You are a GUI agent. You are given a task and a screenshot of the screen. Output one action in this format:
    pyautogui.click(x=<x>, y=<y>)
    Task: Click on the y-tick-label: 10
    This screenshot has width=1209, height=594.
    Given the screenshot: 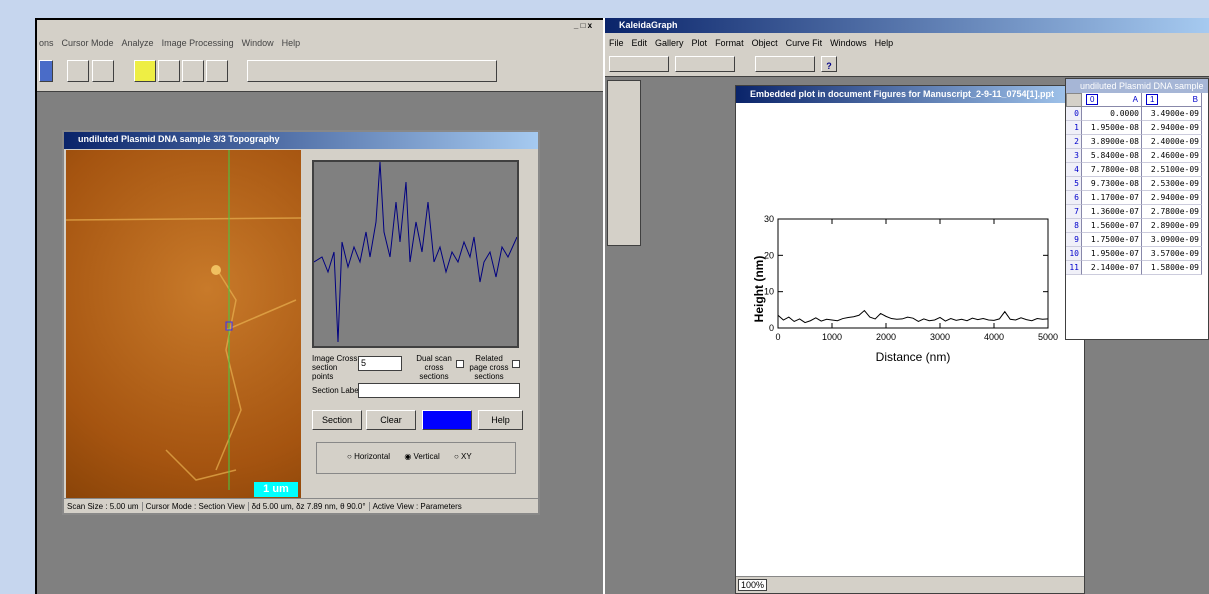 What is the action you would take?
    pyautogui.click(x=769, y=292)
    